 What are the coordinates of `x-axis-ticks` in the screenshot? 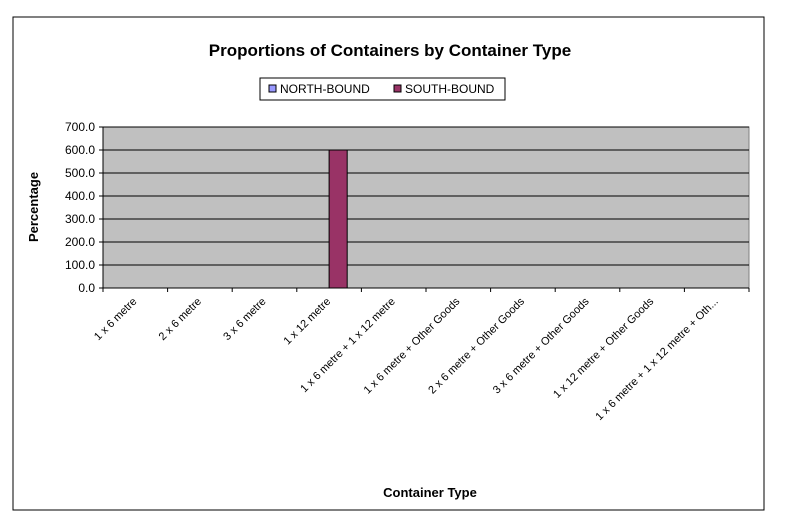 It's located at (426, 290).